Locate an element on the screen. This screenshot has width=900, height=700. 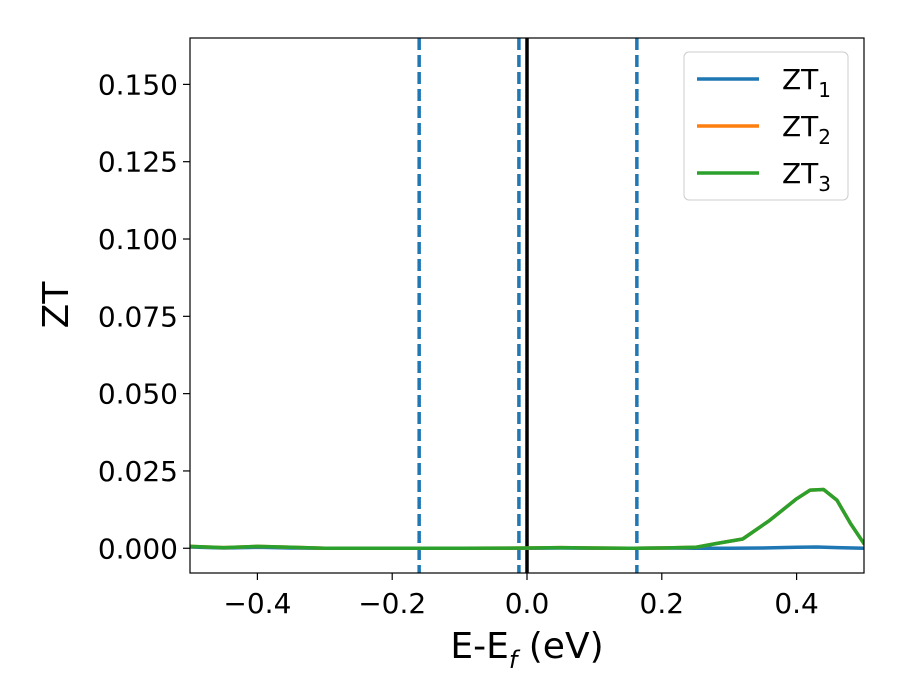
legend-label-zt2: ZT2 is located at coordinates (806, 129).